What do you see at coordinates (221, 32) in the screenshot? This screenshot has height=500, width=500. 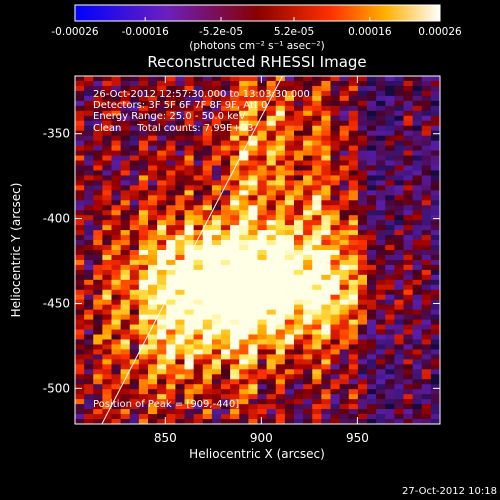 I see `colorbar-tick-label: -5.2e-05` at bounding box center [221, 32].